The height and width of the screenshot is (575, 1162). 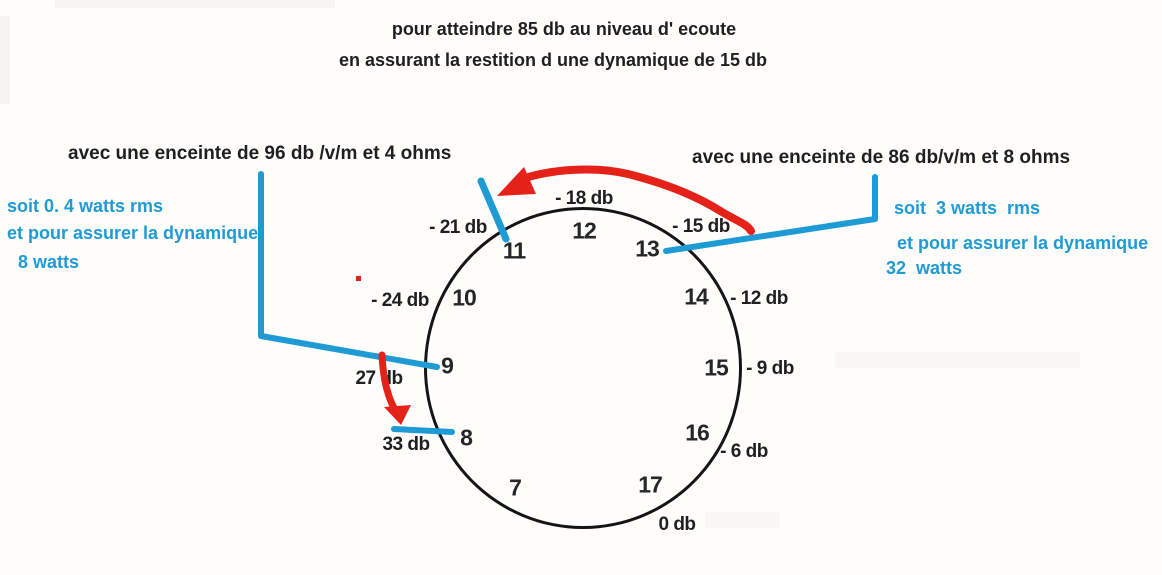 What do you see at coordinates (358, 278) in the screenshot?
I see `red-dot-mark` at bounding box center [358, 278].